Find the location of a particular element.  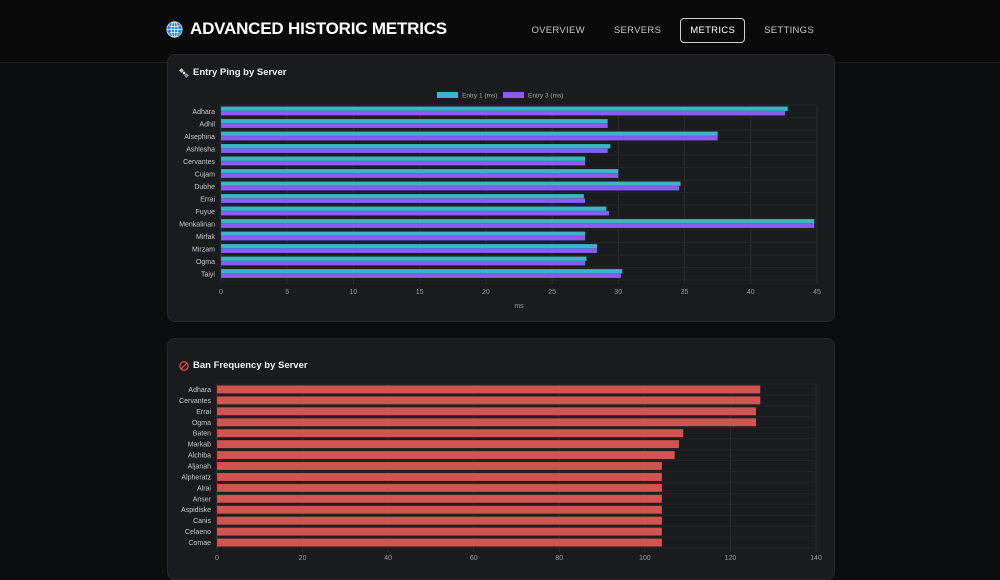

y-tick-label: Celaeno is located at coordinates (198, 532).